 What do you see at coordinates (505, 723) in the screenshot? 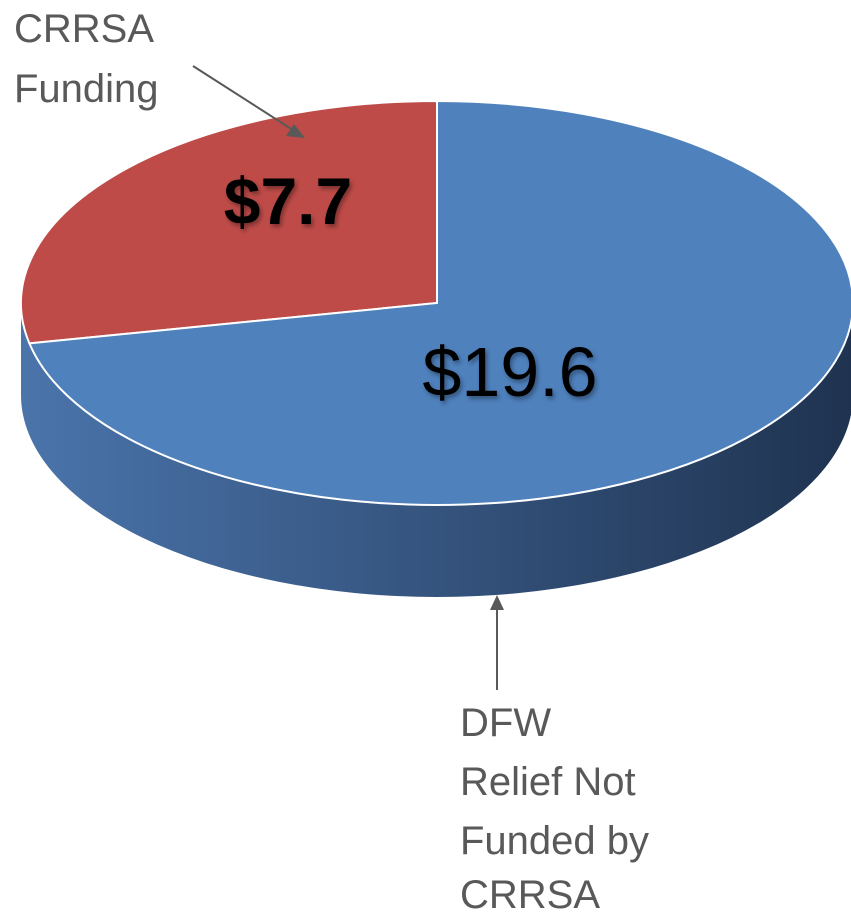
I see `callout-line: DFW` at bounding box center [505, 723].